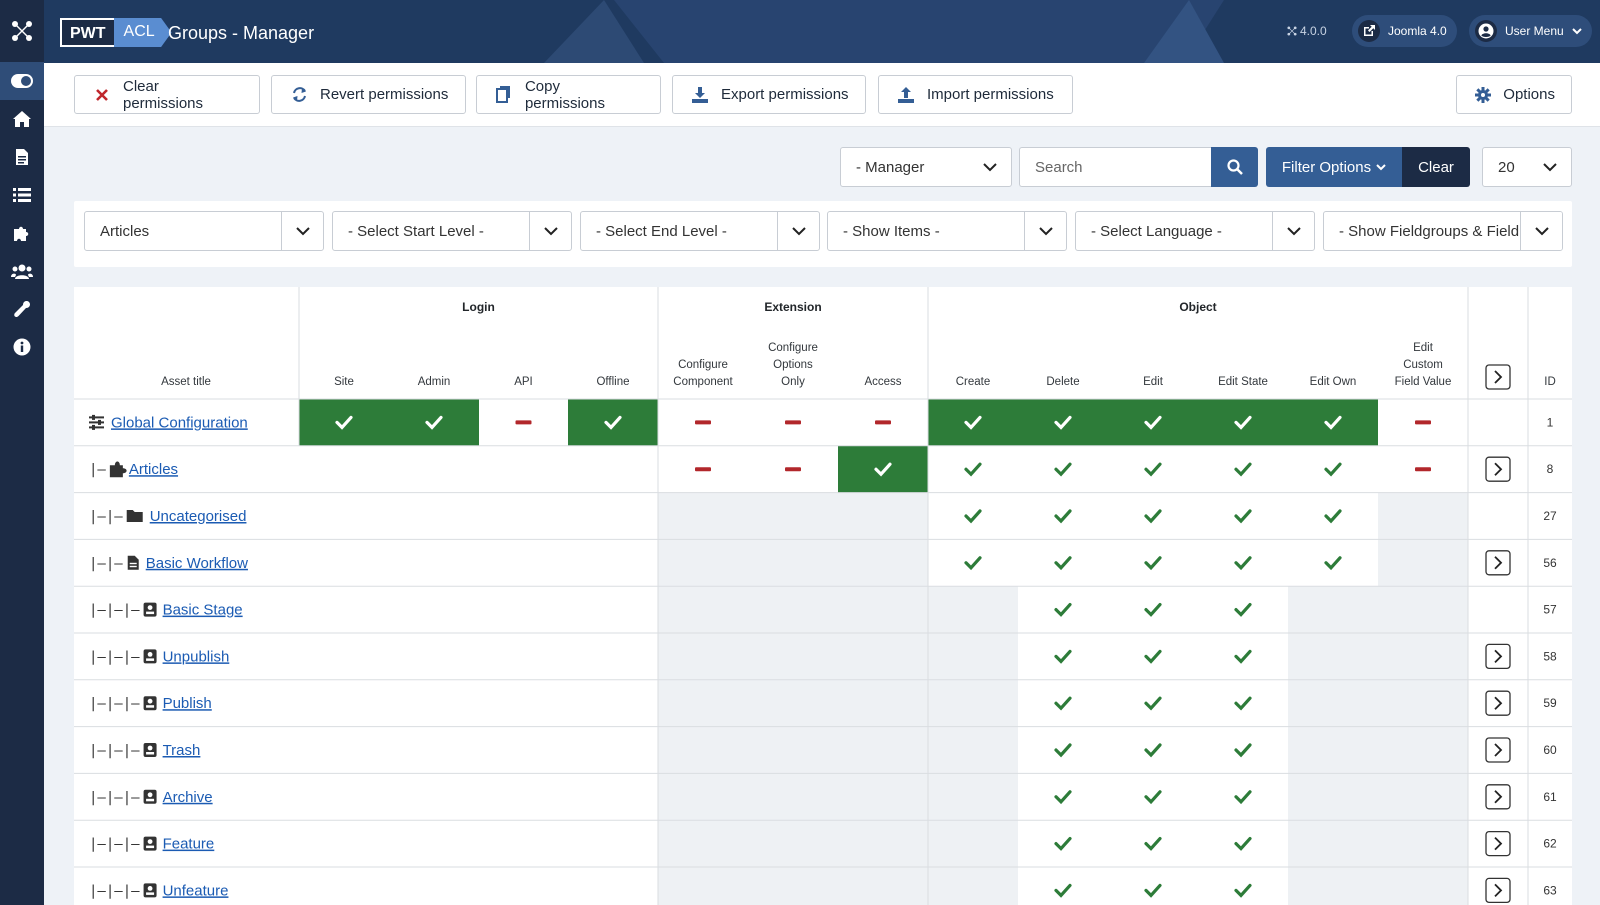 This screenshot has height=905, width=1600. Describe the element at coordinates (1292, 31) in the screenshot. I see `joomla-small-icon` at that location.